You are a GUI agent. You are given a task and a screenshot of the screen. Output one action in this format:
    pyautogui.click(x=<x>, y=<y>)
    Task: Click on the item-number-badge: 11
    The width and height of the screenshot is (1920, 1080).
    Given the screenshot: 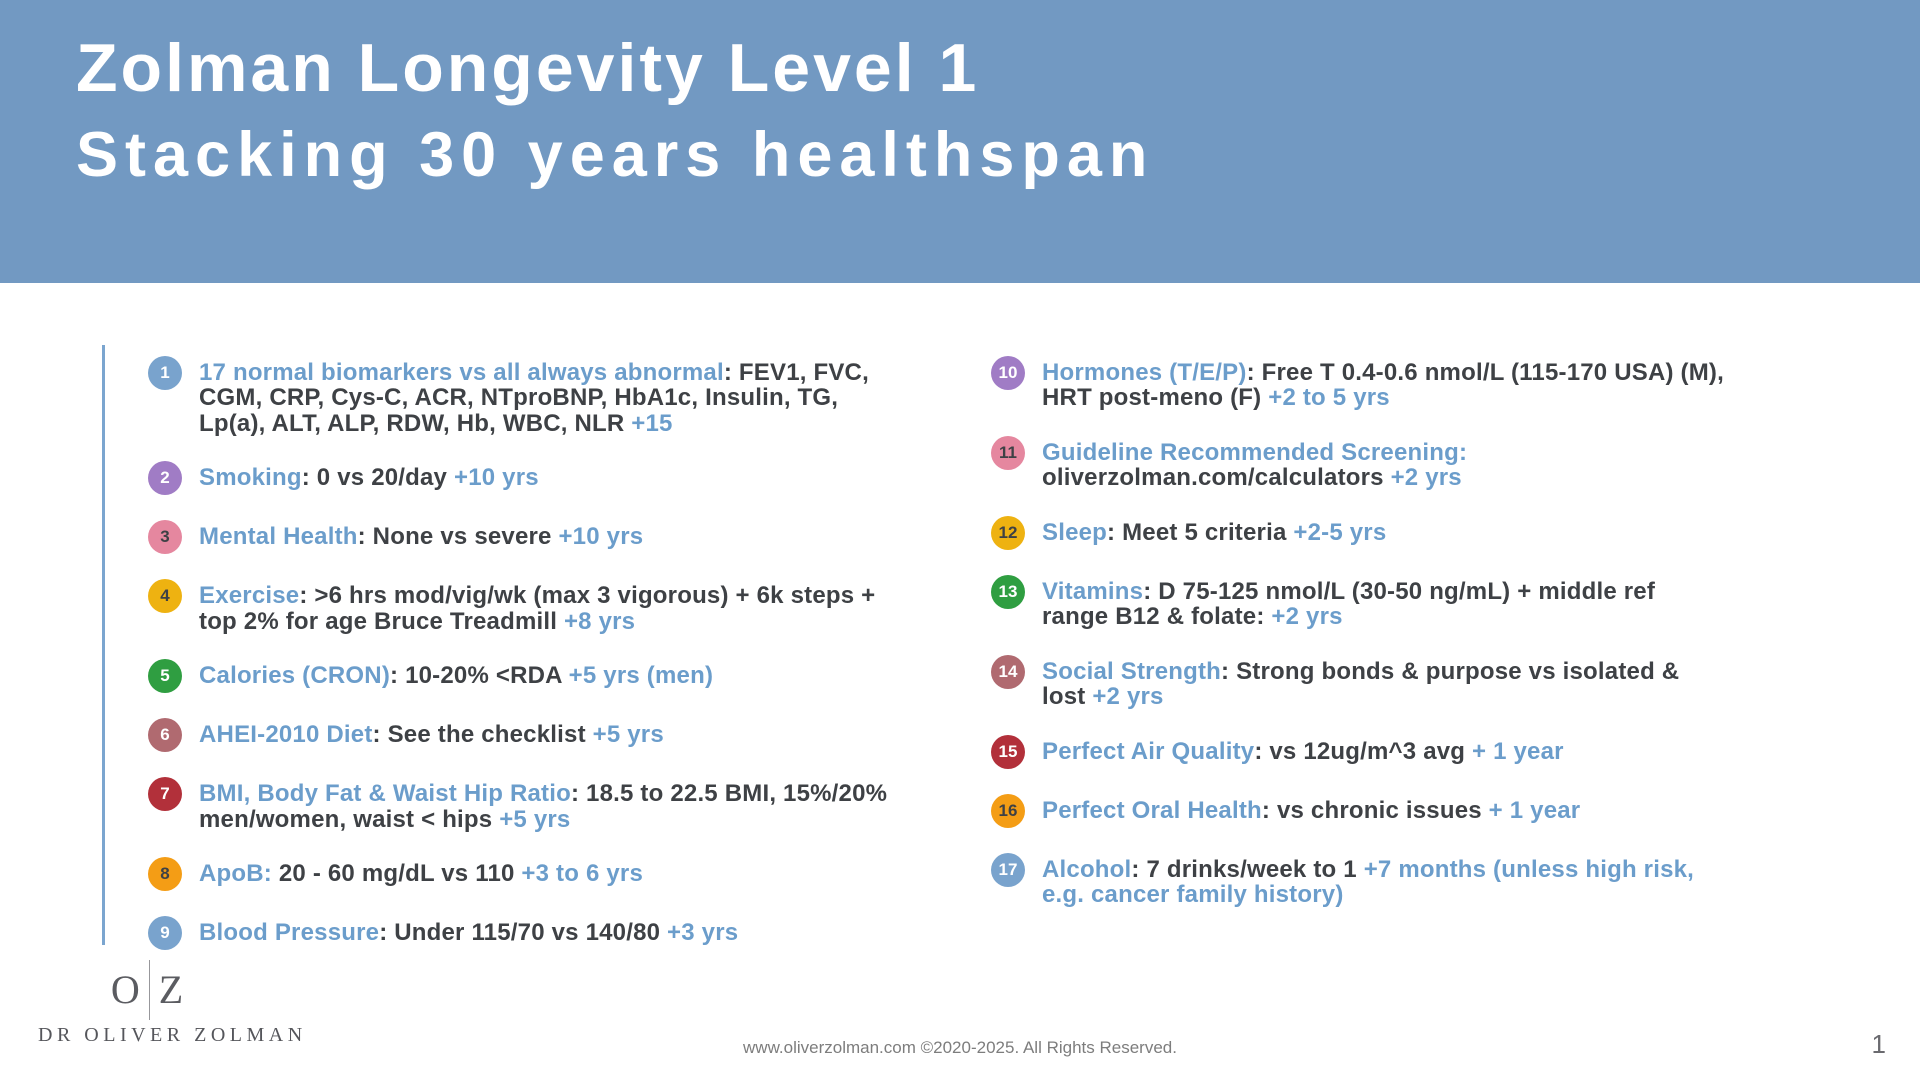 What is the action you would take?
    pyautogui.click(x=1008, y=452)
    